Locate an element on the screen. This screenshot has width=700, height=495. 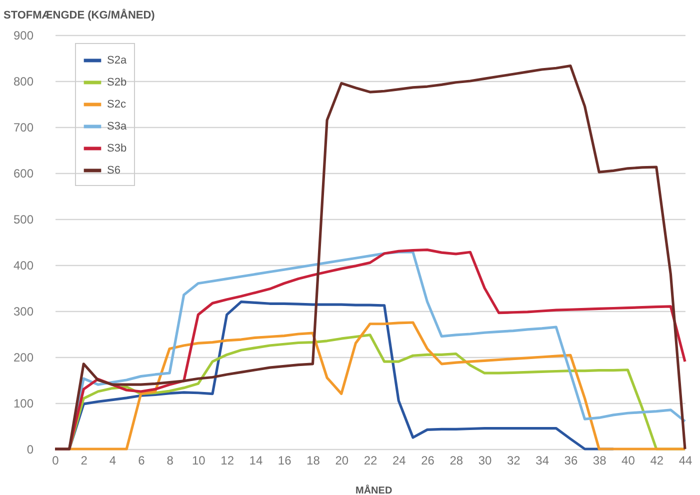
x-tick-label: 10 is located at coordinates (199, 461).